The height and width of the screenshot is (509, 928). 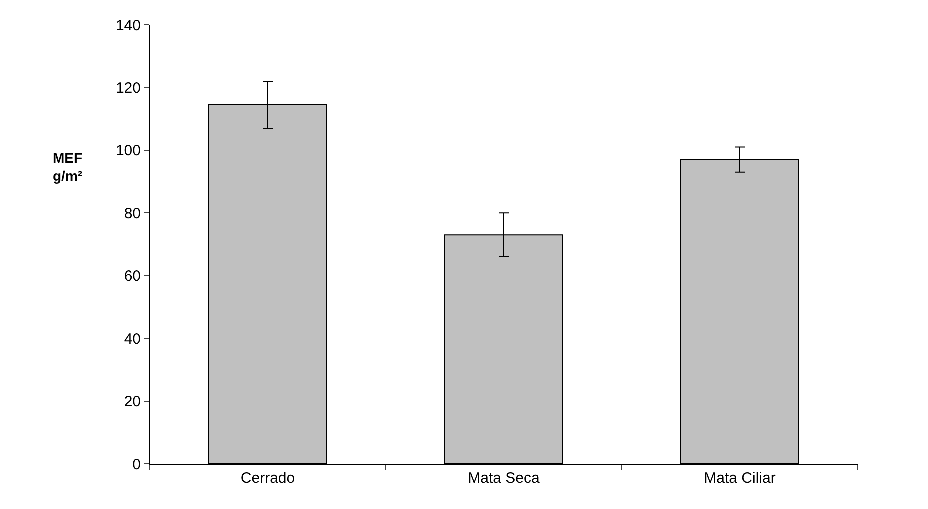 I want to click on y-tick-label: 80, so click(x=132, y=213).